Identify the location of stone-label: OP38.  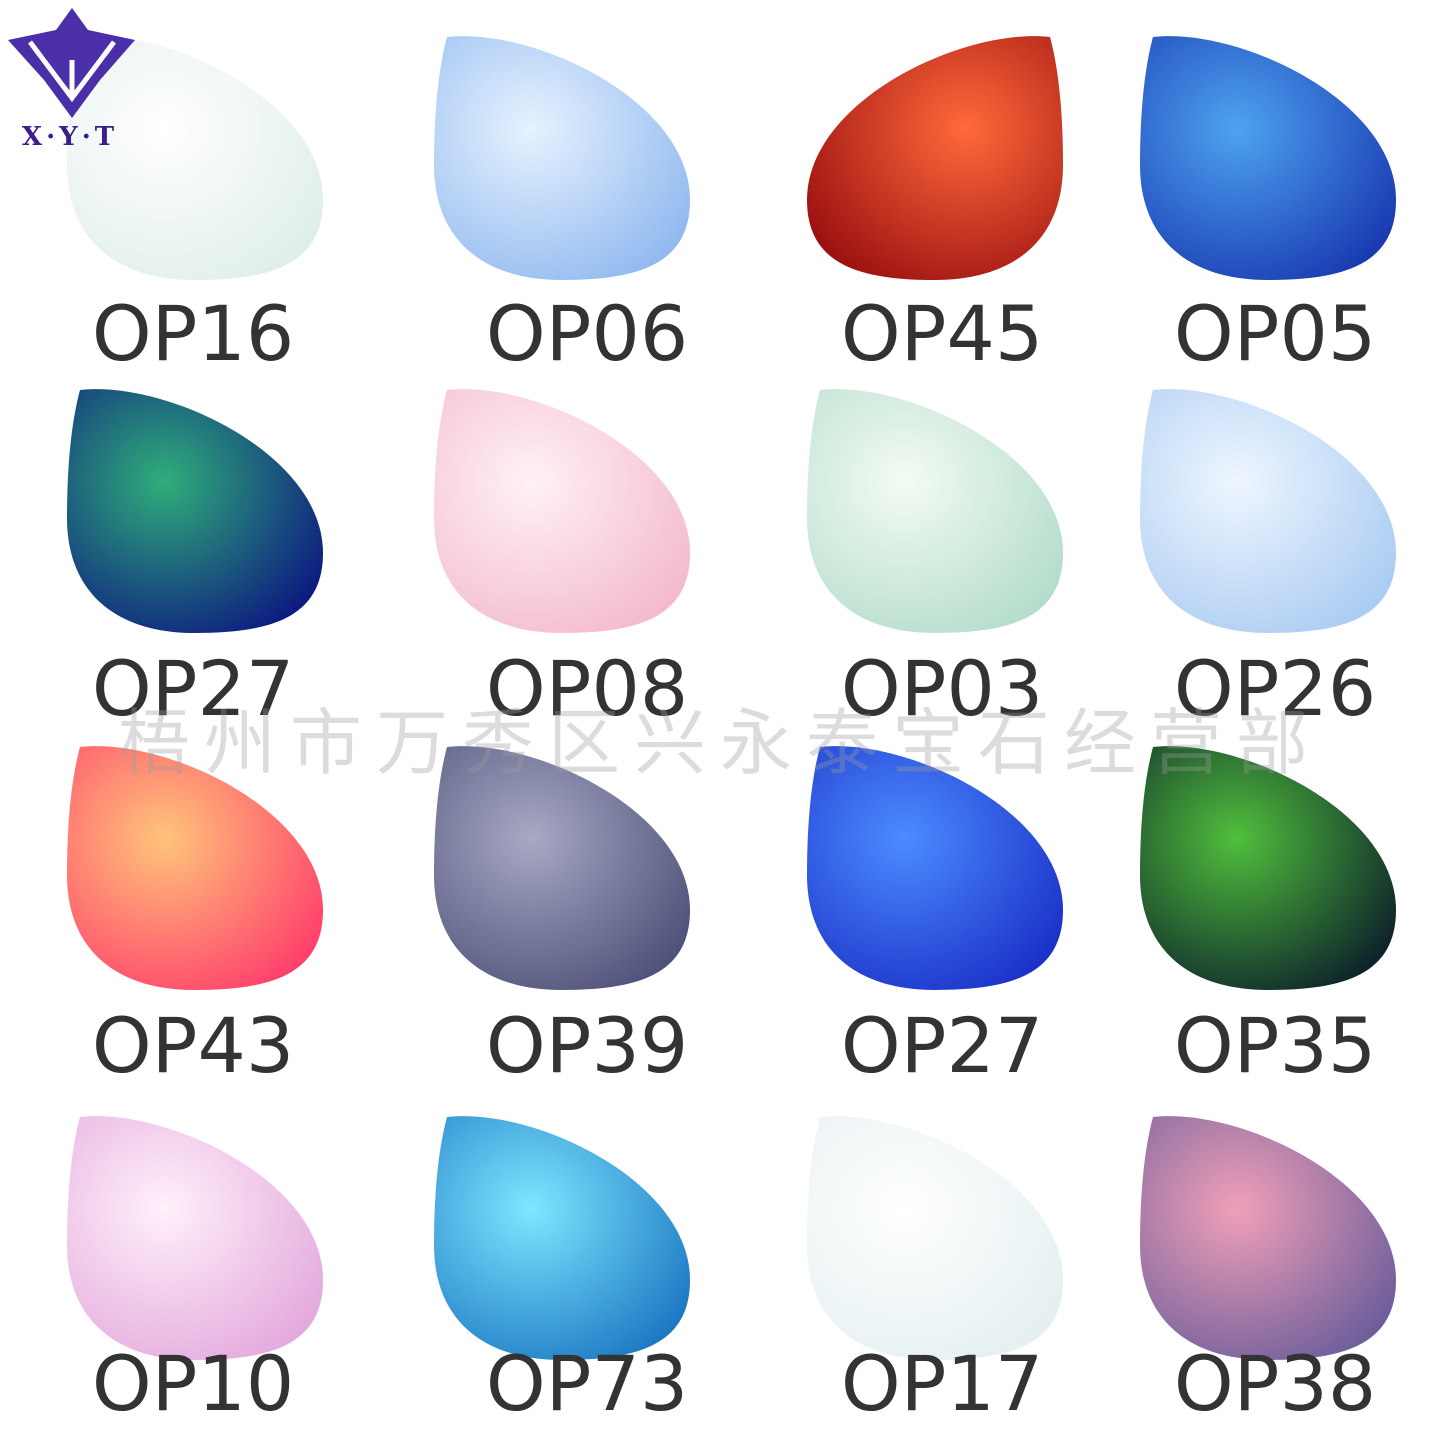
(1275, 1383).